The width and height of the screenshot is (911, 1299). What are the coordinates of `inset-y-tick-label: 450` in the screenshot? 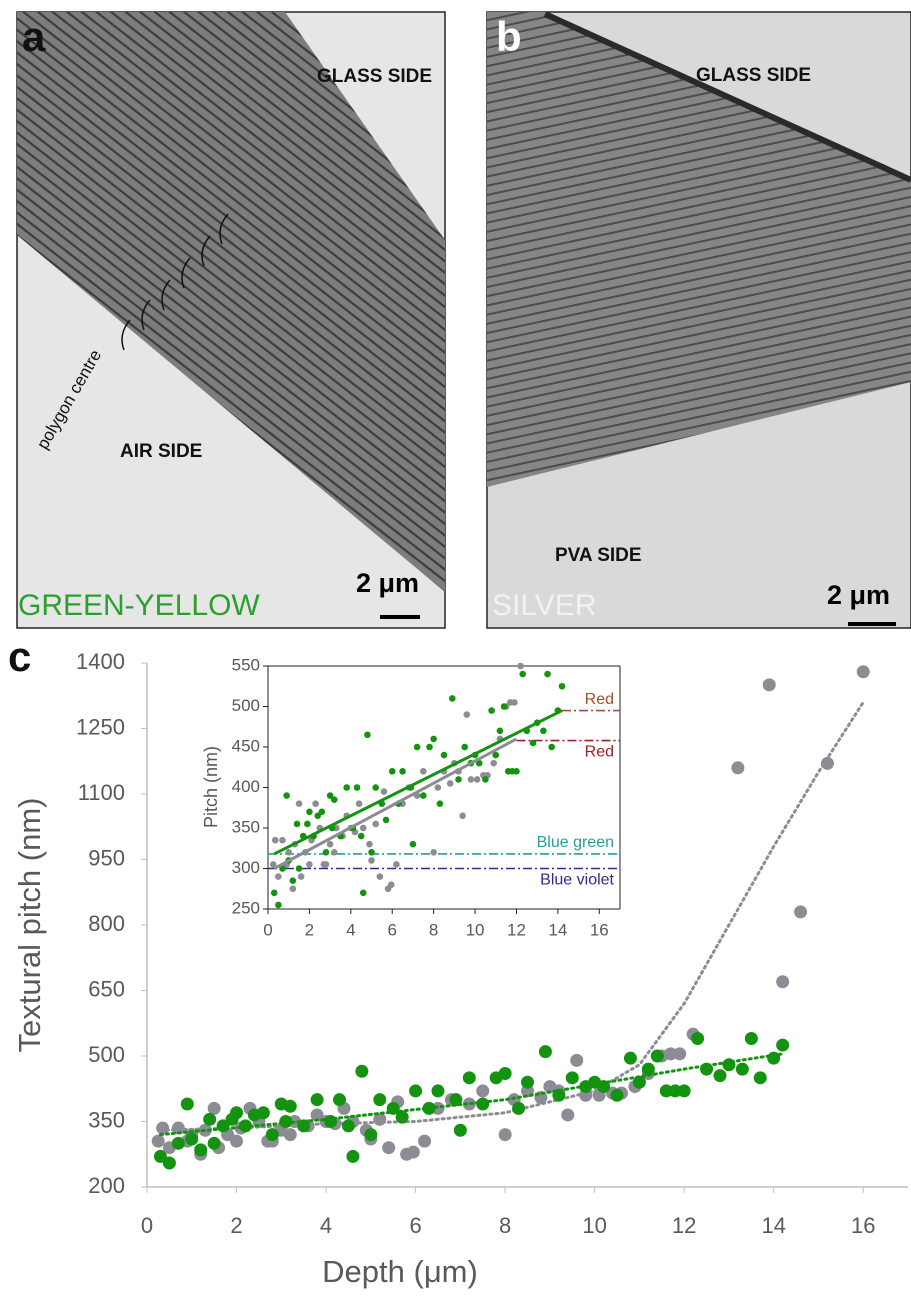 It's located at (246, 745).